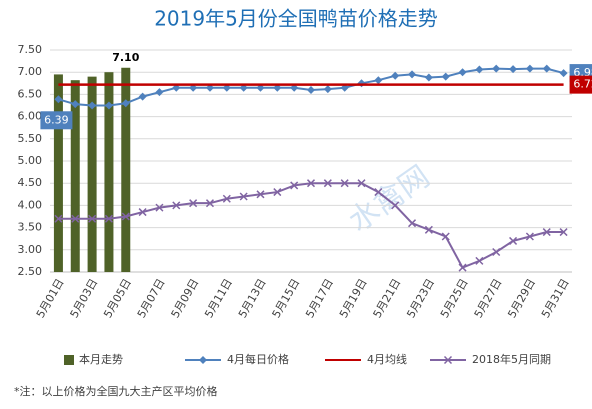  Describe the element at coordinates (511, 359) in the screenshot. I see `legend-label: 2018年5月同期` at that location.